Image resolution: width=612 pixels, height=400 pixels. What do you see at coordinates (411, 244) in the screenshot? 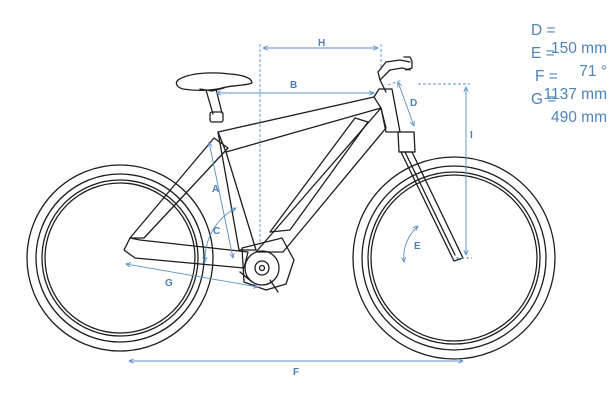
I see `dimension-e` at bounding box center [411, 244].